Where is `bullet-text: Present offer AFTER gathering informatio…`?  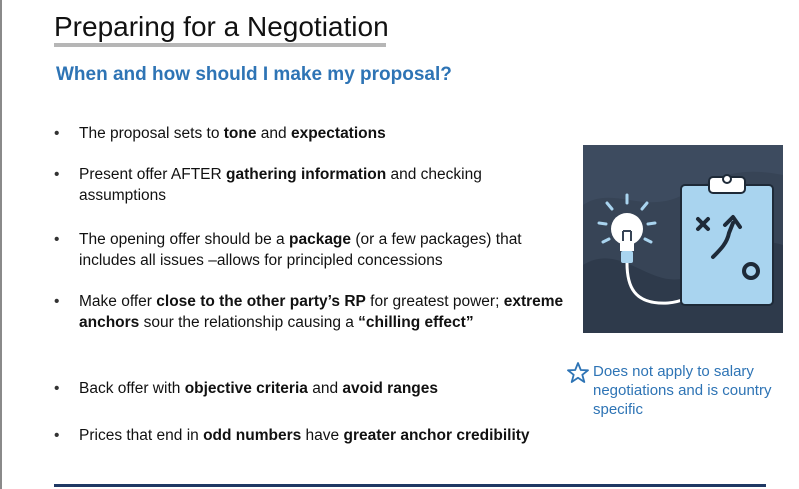 bullet-text: Present offer AFTER gathering informatio… is located at coordinates (324, 185).